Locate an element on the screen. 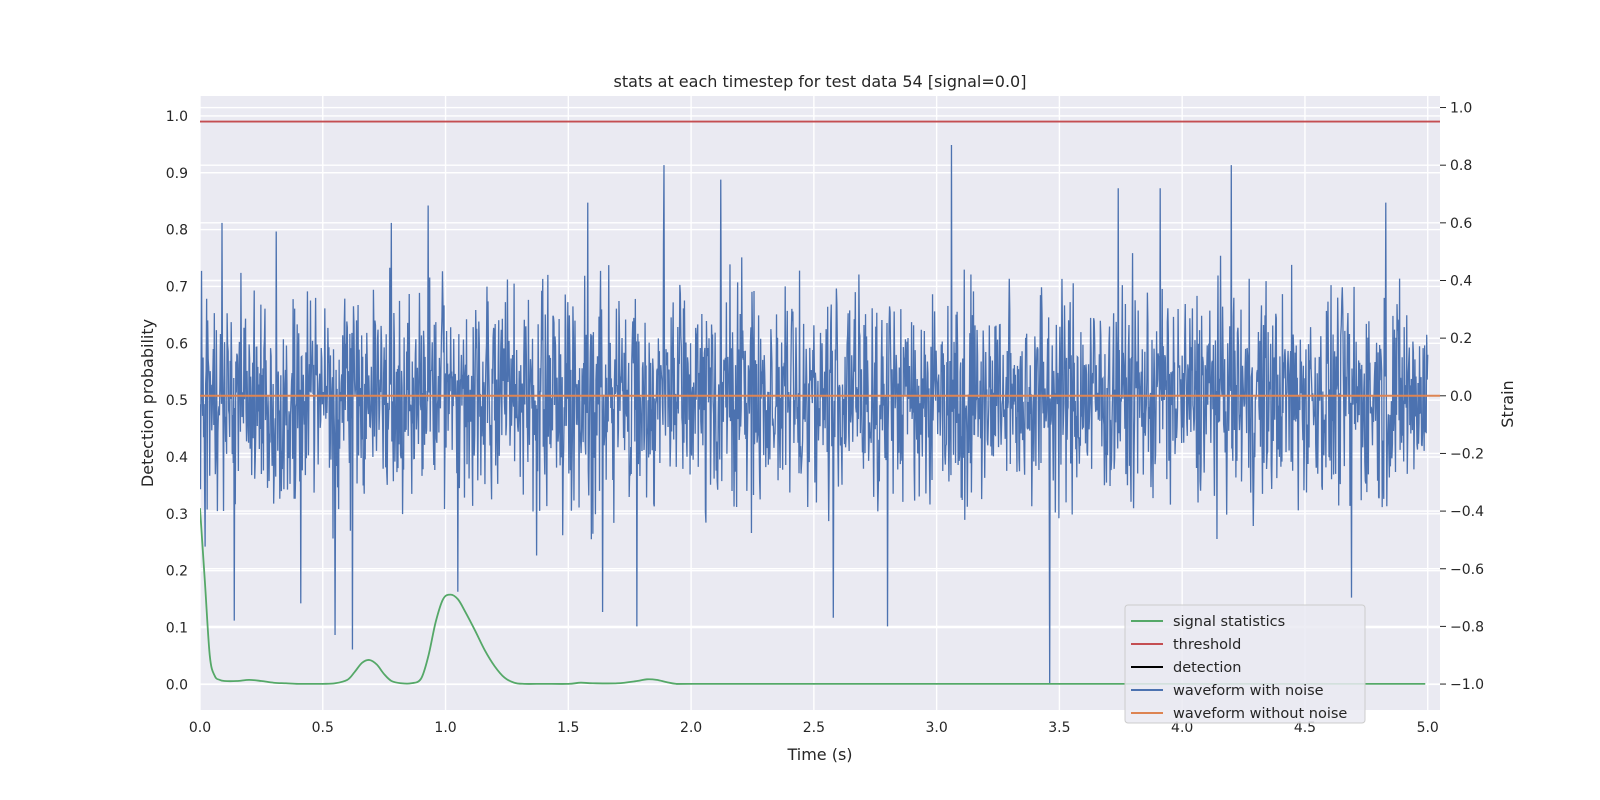  y2-axis-label: Strain is located at coordinates (1507, 403).